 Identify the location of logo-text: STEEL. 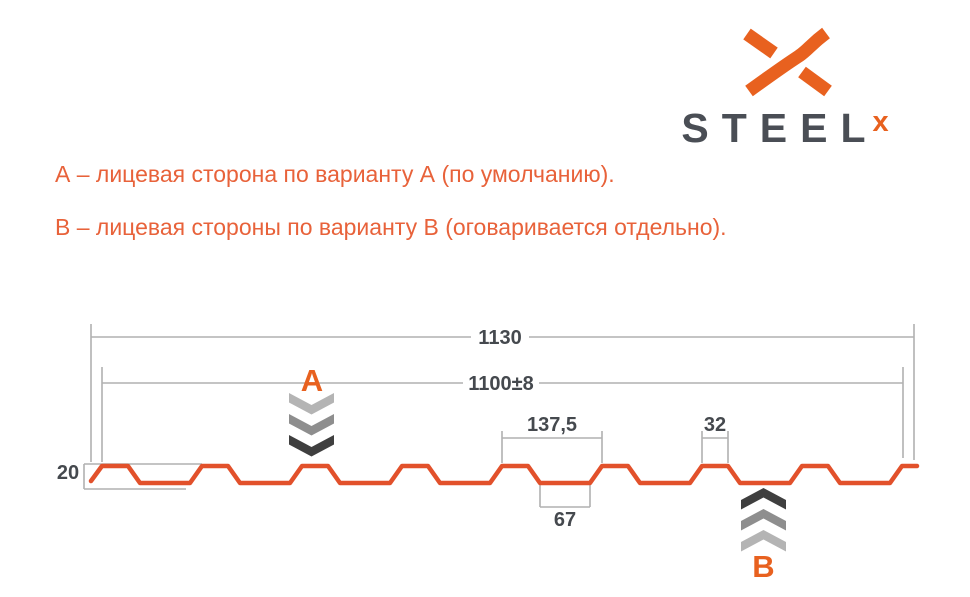
(780, 128).